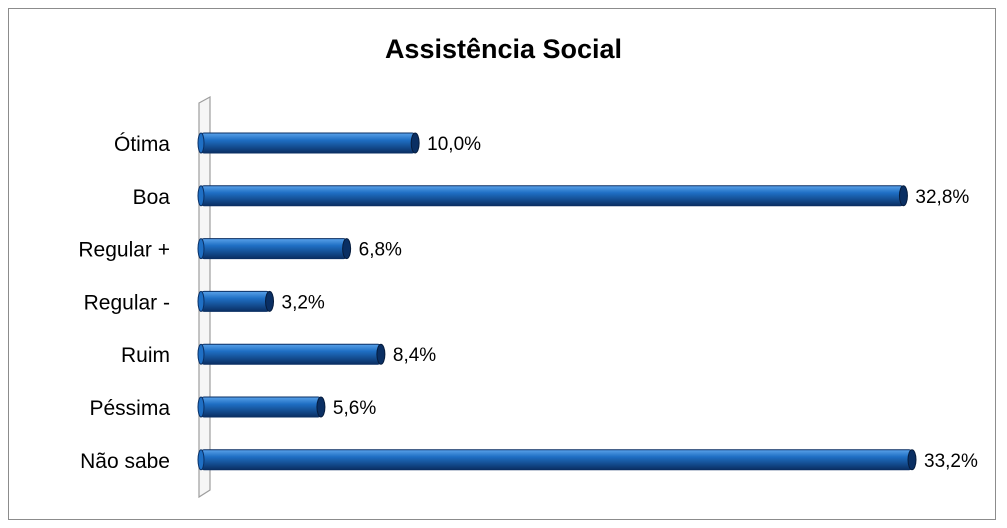 The height and width of the screenshot is (528, 1007). What do you see at coordinates (303, 302) in the screenshot?
I see `data-label: 3,2%` at bounding box center [303, 302].